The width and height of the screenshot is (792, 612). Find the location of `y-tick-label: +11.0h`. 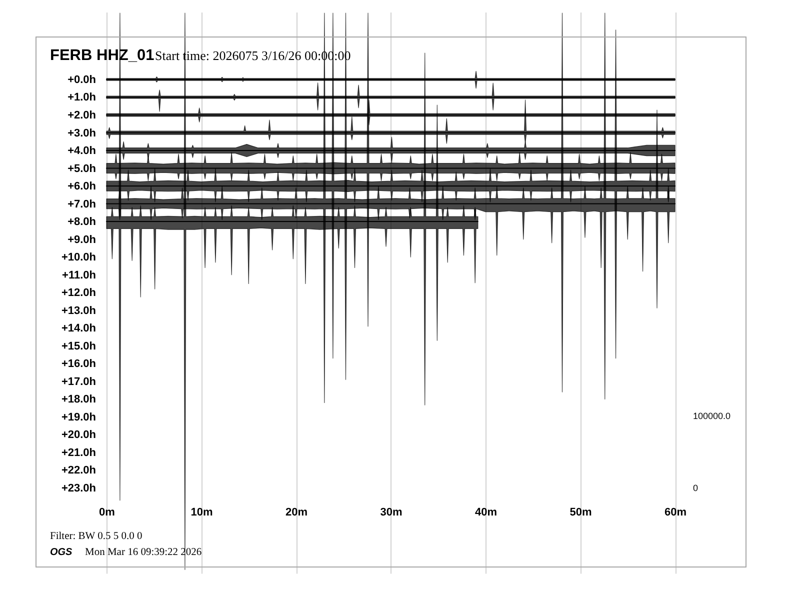

y-tick-label: +11.0h is located at coordinates (79, 275).